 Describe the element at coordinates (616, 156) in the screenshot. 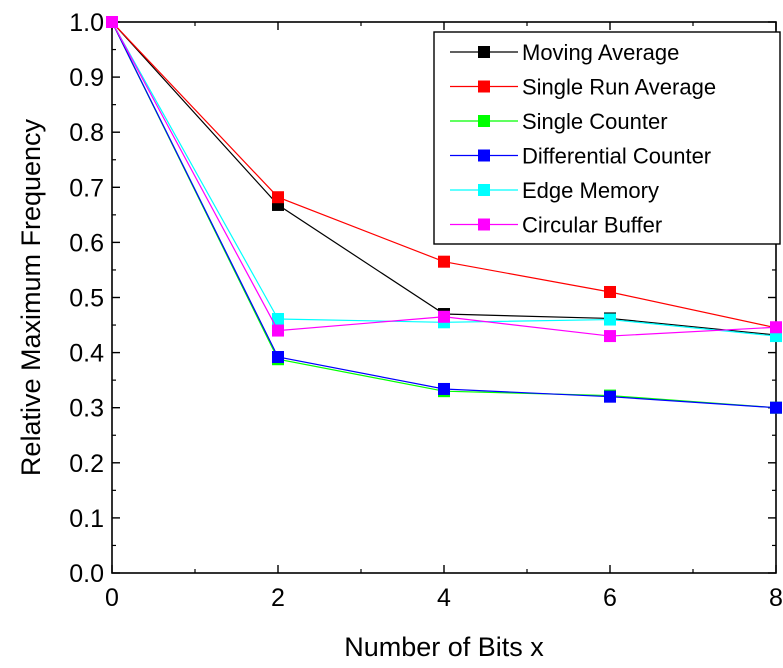

I see `legend-label: Differential Counter` at that location.